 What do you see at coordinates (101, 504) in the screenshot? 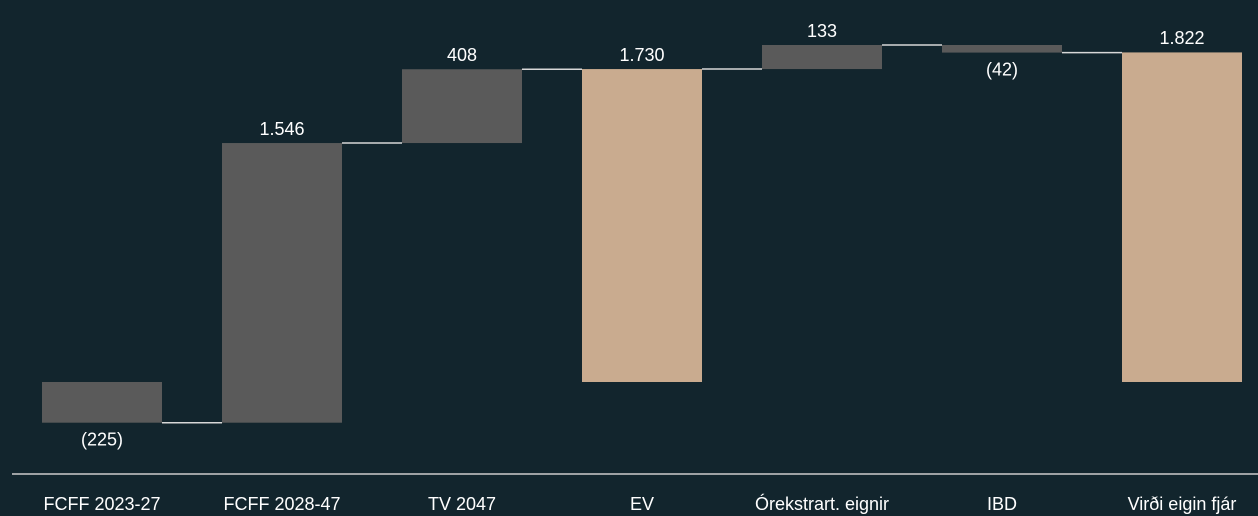
I see `x-tick-label: FCFF 2023-27` at bounding box center [101, 504].